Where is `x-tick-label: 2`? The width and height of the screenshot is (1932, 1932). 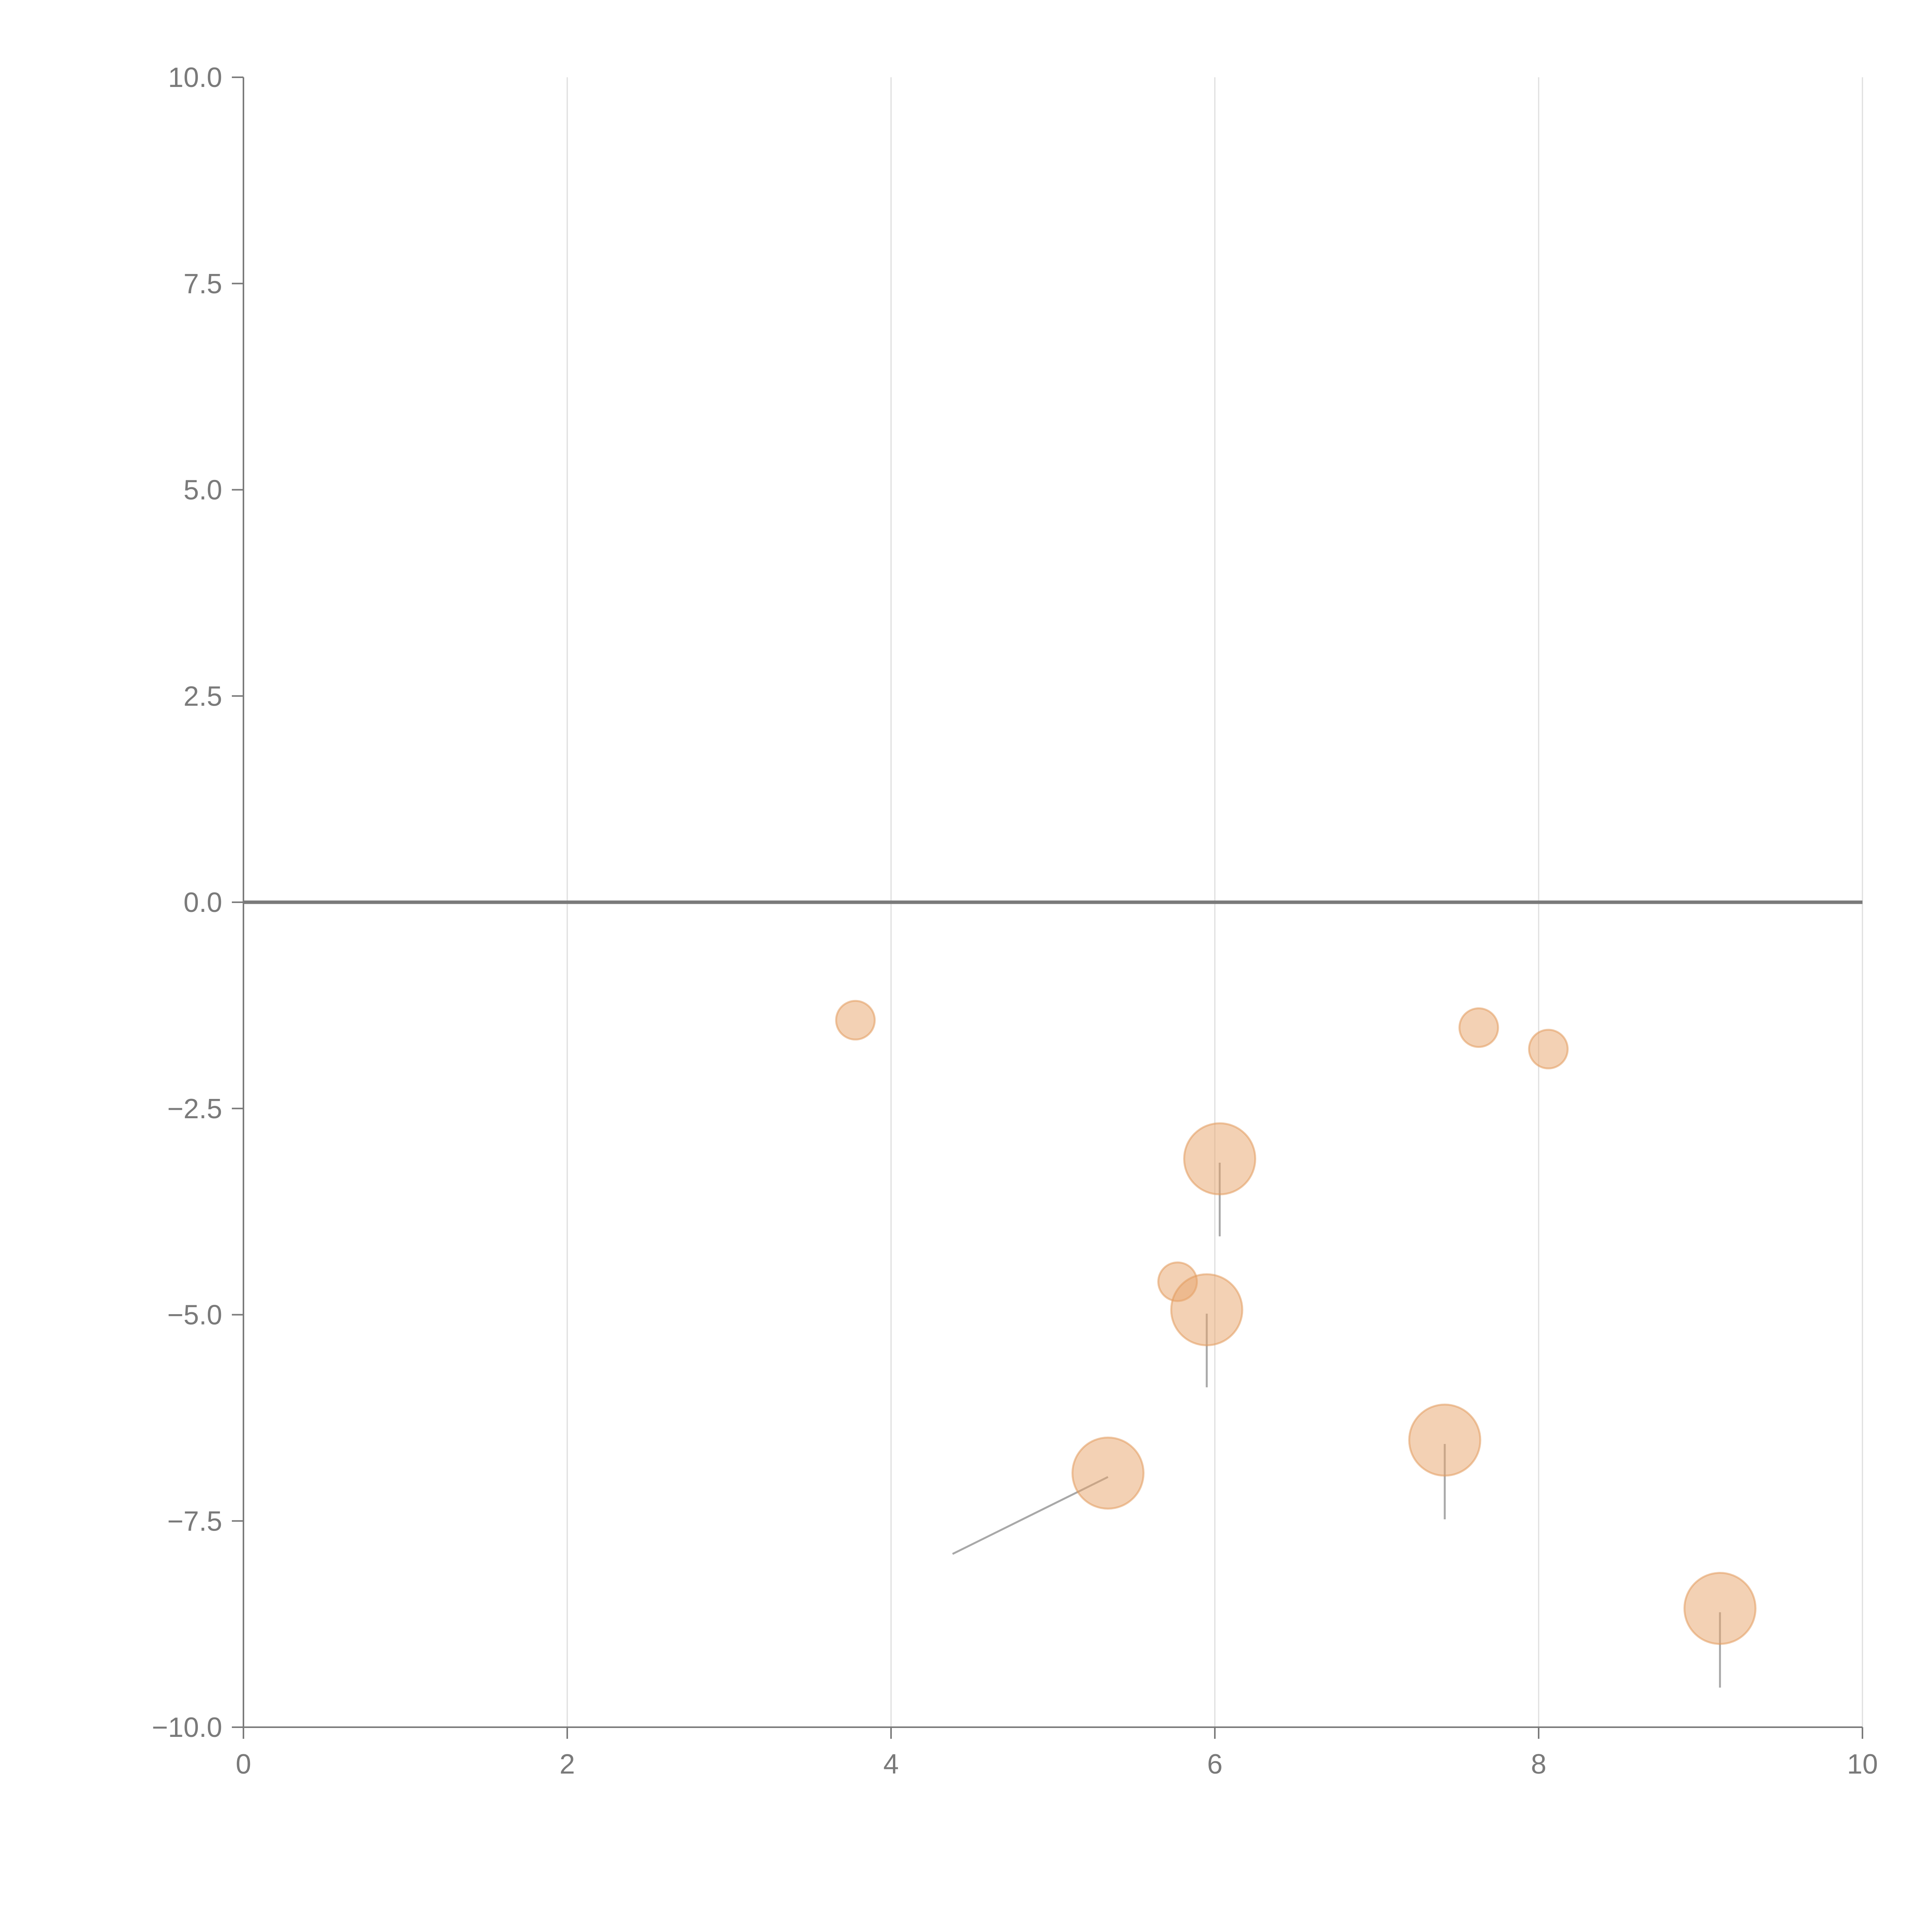 x-tick-label: 2 is located at coordinates (567, 1765).